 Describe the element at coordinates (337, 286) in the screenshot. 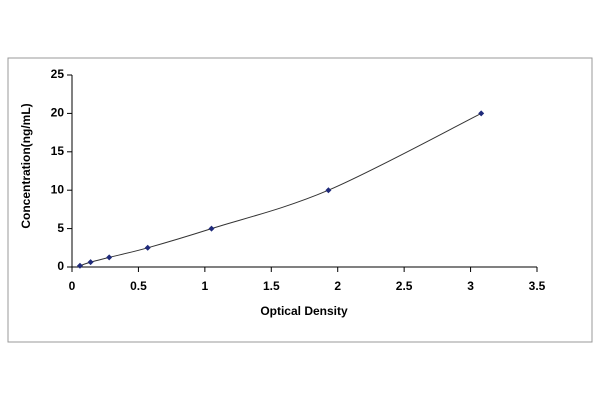

I see `x-tick-label: 2` at that location.